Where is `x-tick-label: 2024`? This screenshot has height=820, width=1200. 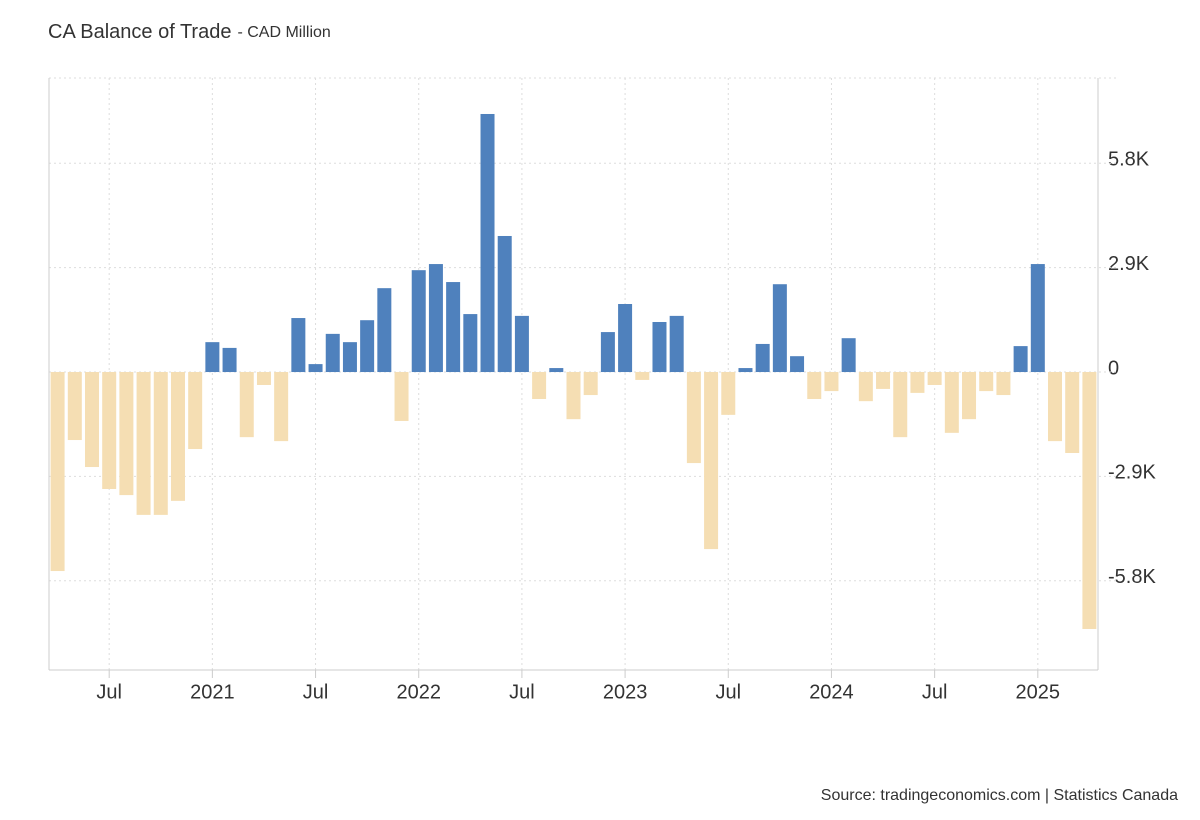
x-tick-label: 2024 is located at coordinates (831, 692).